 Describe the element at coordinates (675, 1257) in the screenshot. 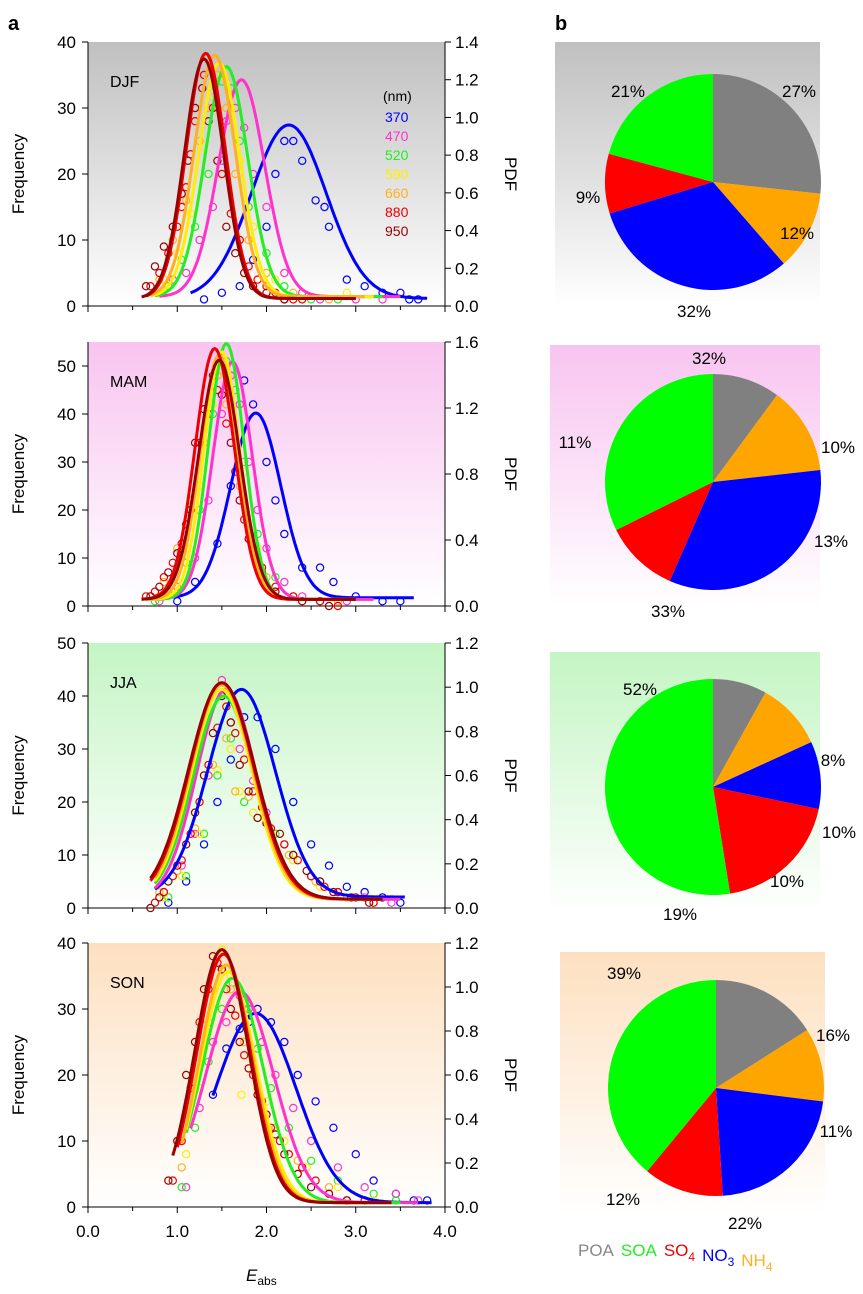

I see `species-legend: POA SOA SO4 NO3 NH4` at that location.